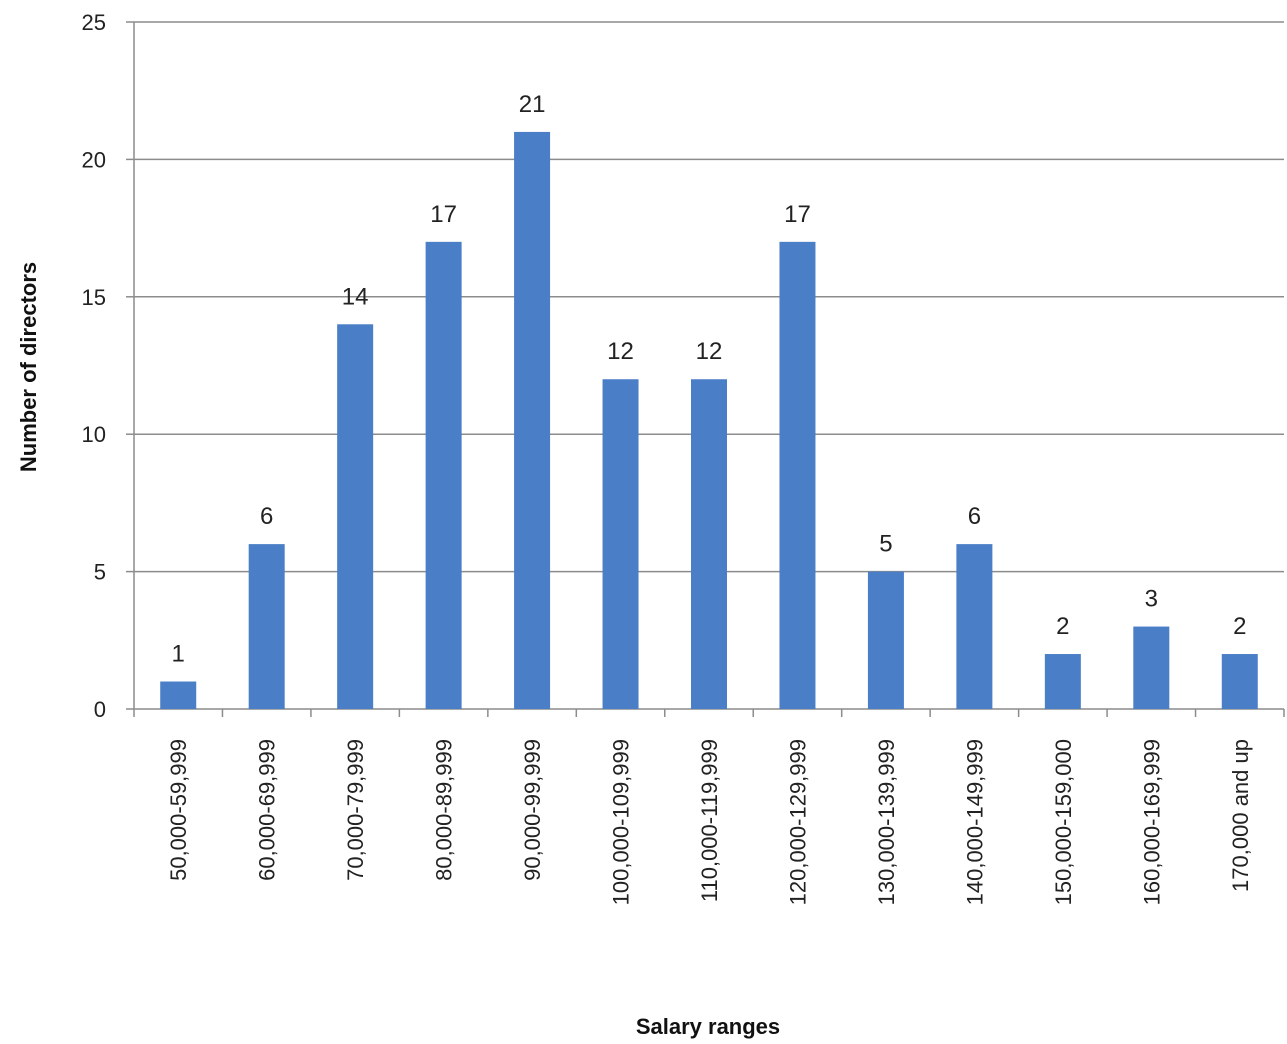  What do you see at coordinates (178, 810) in the screenshot?
I see `x-tick-label: 50,000-59,999` at bounding box center [178, 810].